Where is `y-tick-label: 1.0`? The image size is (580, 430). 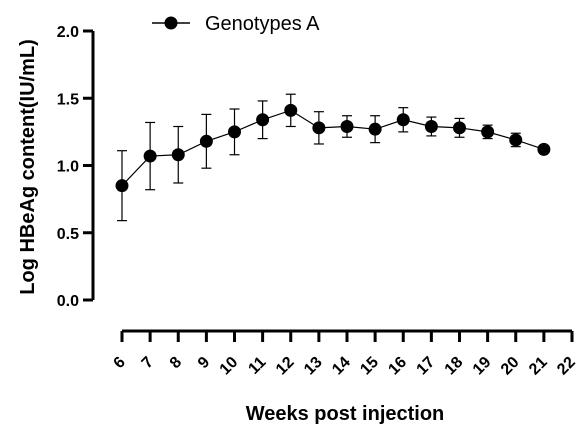
y-tick-label: 1.0 is located at coordinates (68, 167).